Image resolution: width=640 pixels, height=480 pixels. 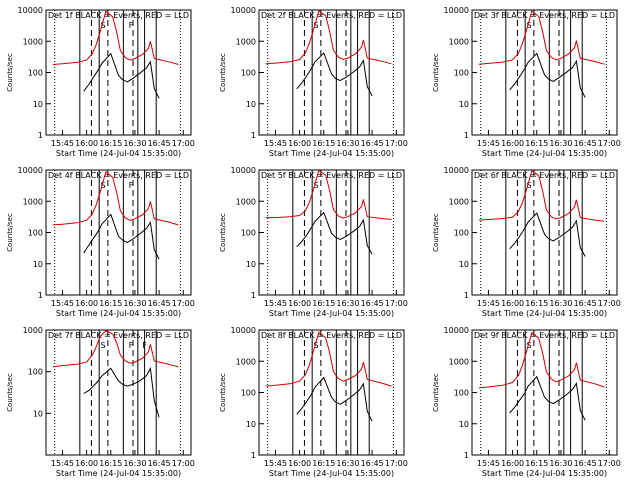 What do you see at coordinates (118, 175) in the screenshot?
I see `panel-title: Det 4f BLACK = Events, RED = LLD` at bounding box center [118, 175].